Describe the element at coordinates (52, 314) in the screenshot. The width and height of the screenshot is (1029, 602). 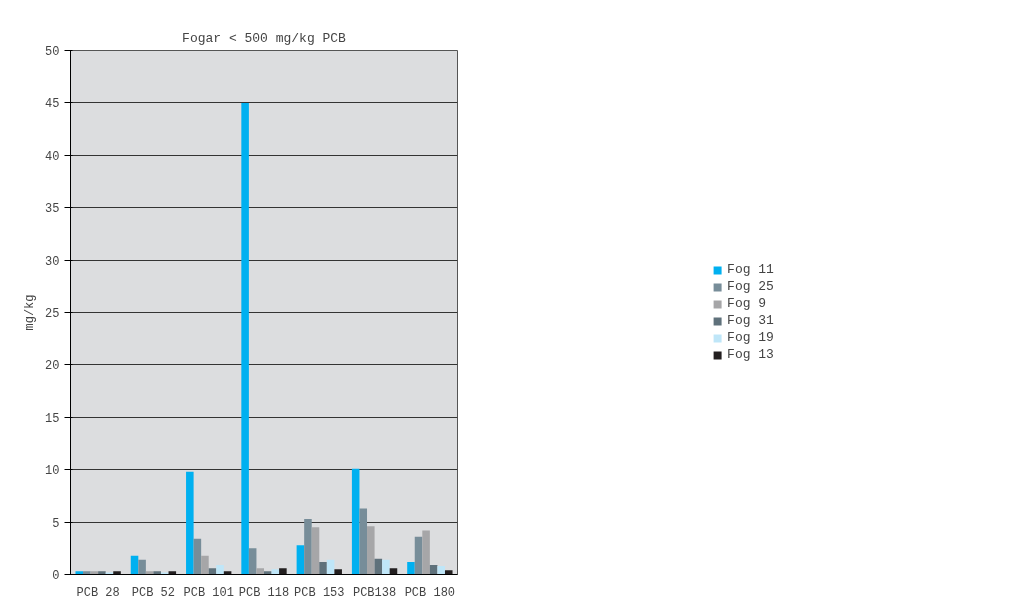
I see `y-tick-label: 25` at that location.